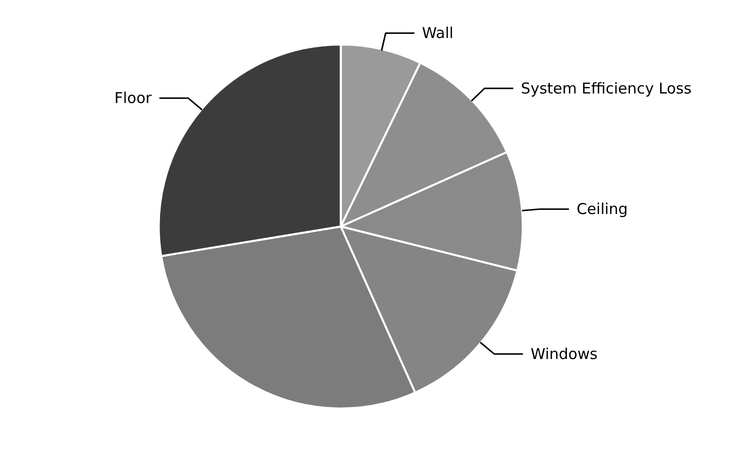 This screenshot has height=452, width=738. What do you see at coordinates (438, 33) in the screenshot?
I see `slice-label: Wall` at bounding box center [438, 33].